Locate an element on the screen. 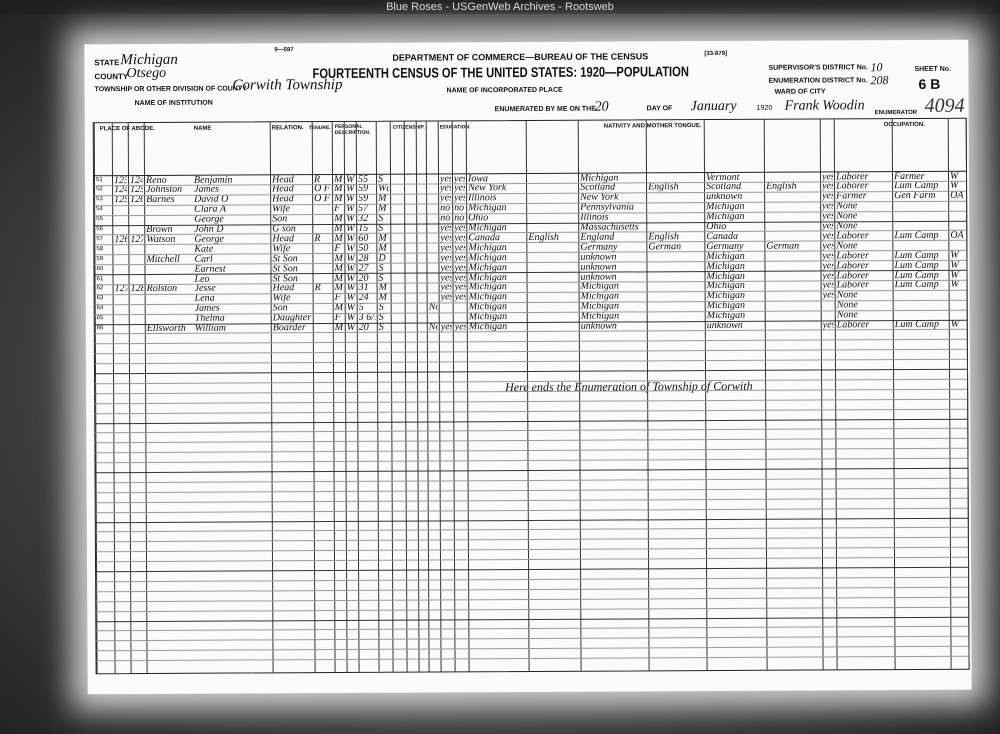 The height and width of the screenshot is (734, 1000). cell-given: Leo is located at coordinates (202, 278).